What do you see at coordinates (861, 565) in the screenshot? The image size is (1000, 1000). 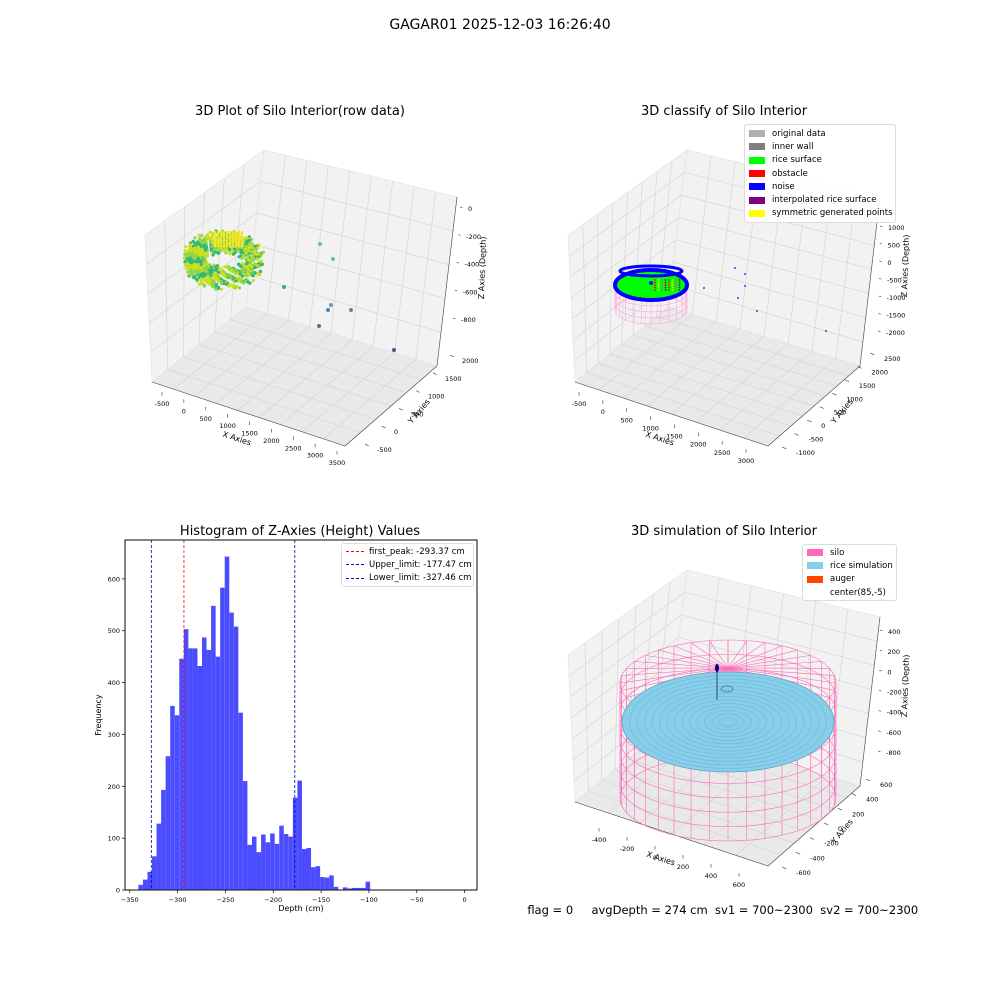 I see `legend-label: rice simulation` at bounding box center [861, 565].